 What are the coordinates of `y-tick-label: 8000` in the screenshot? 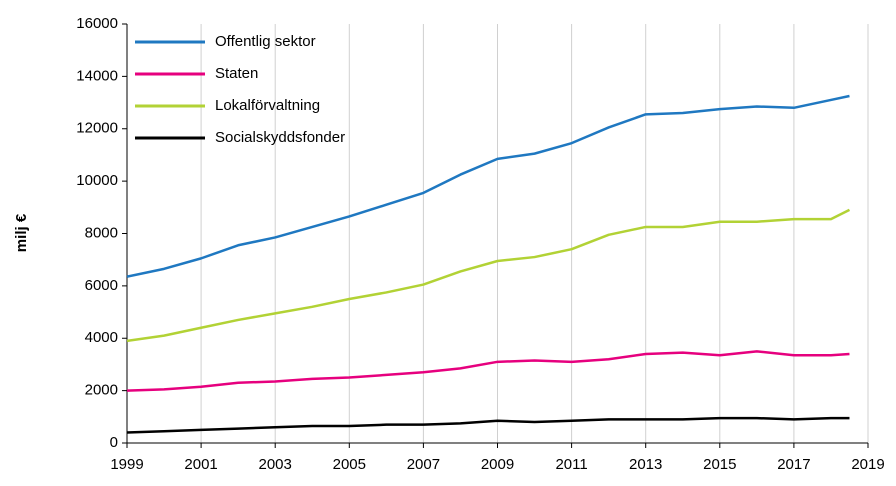 It's located at (101, 232).